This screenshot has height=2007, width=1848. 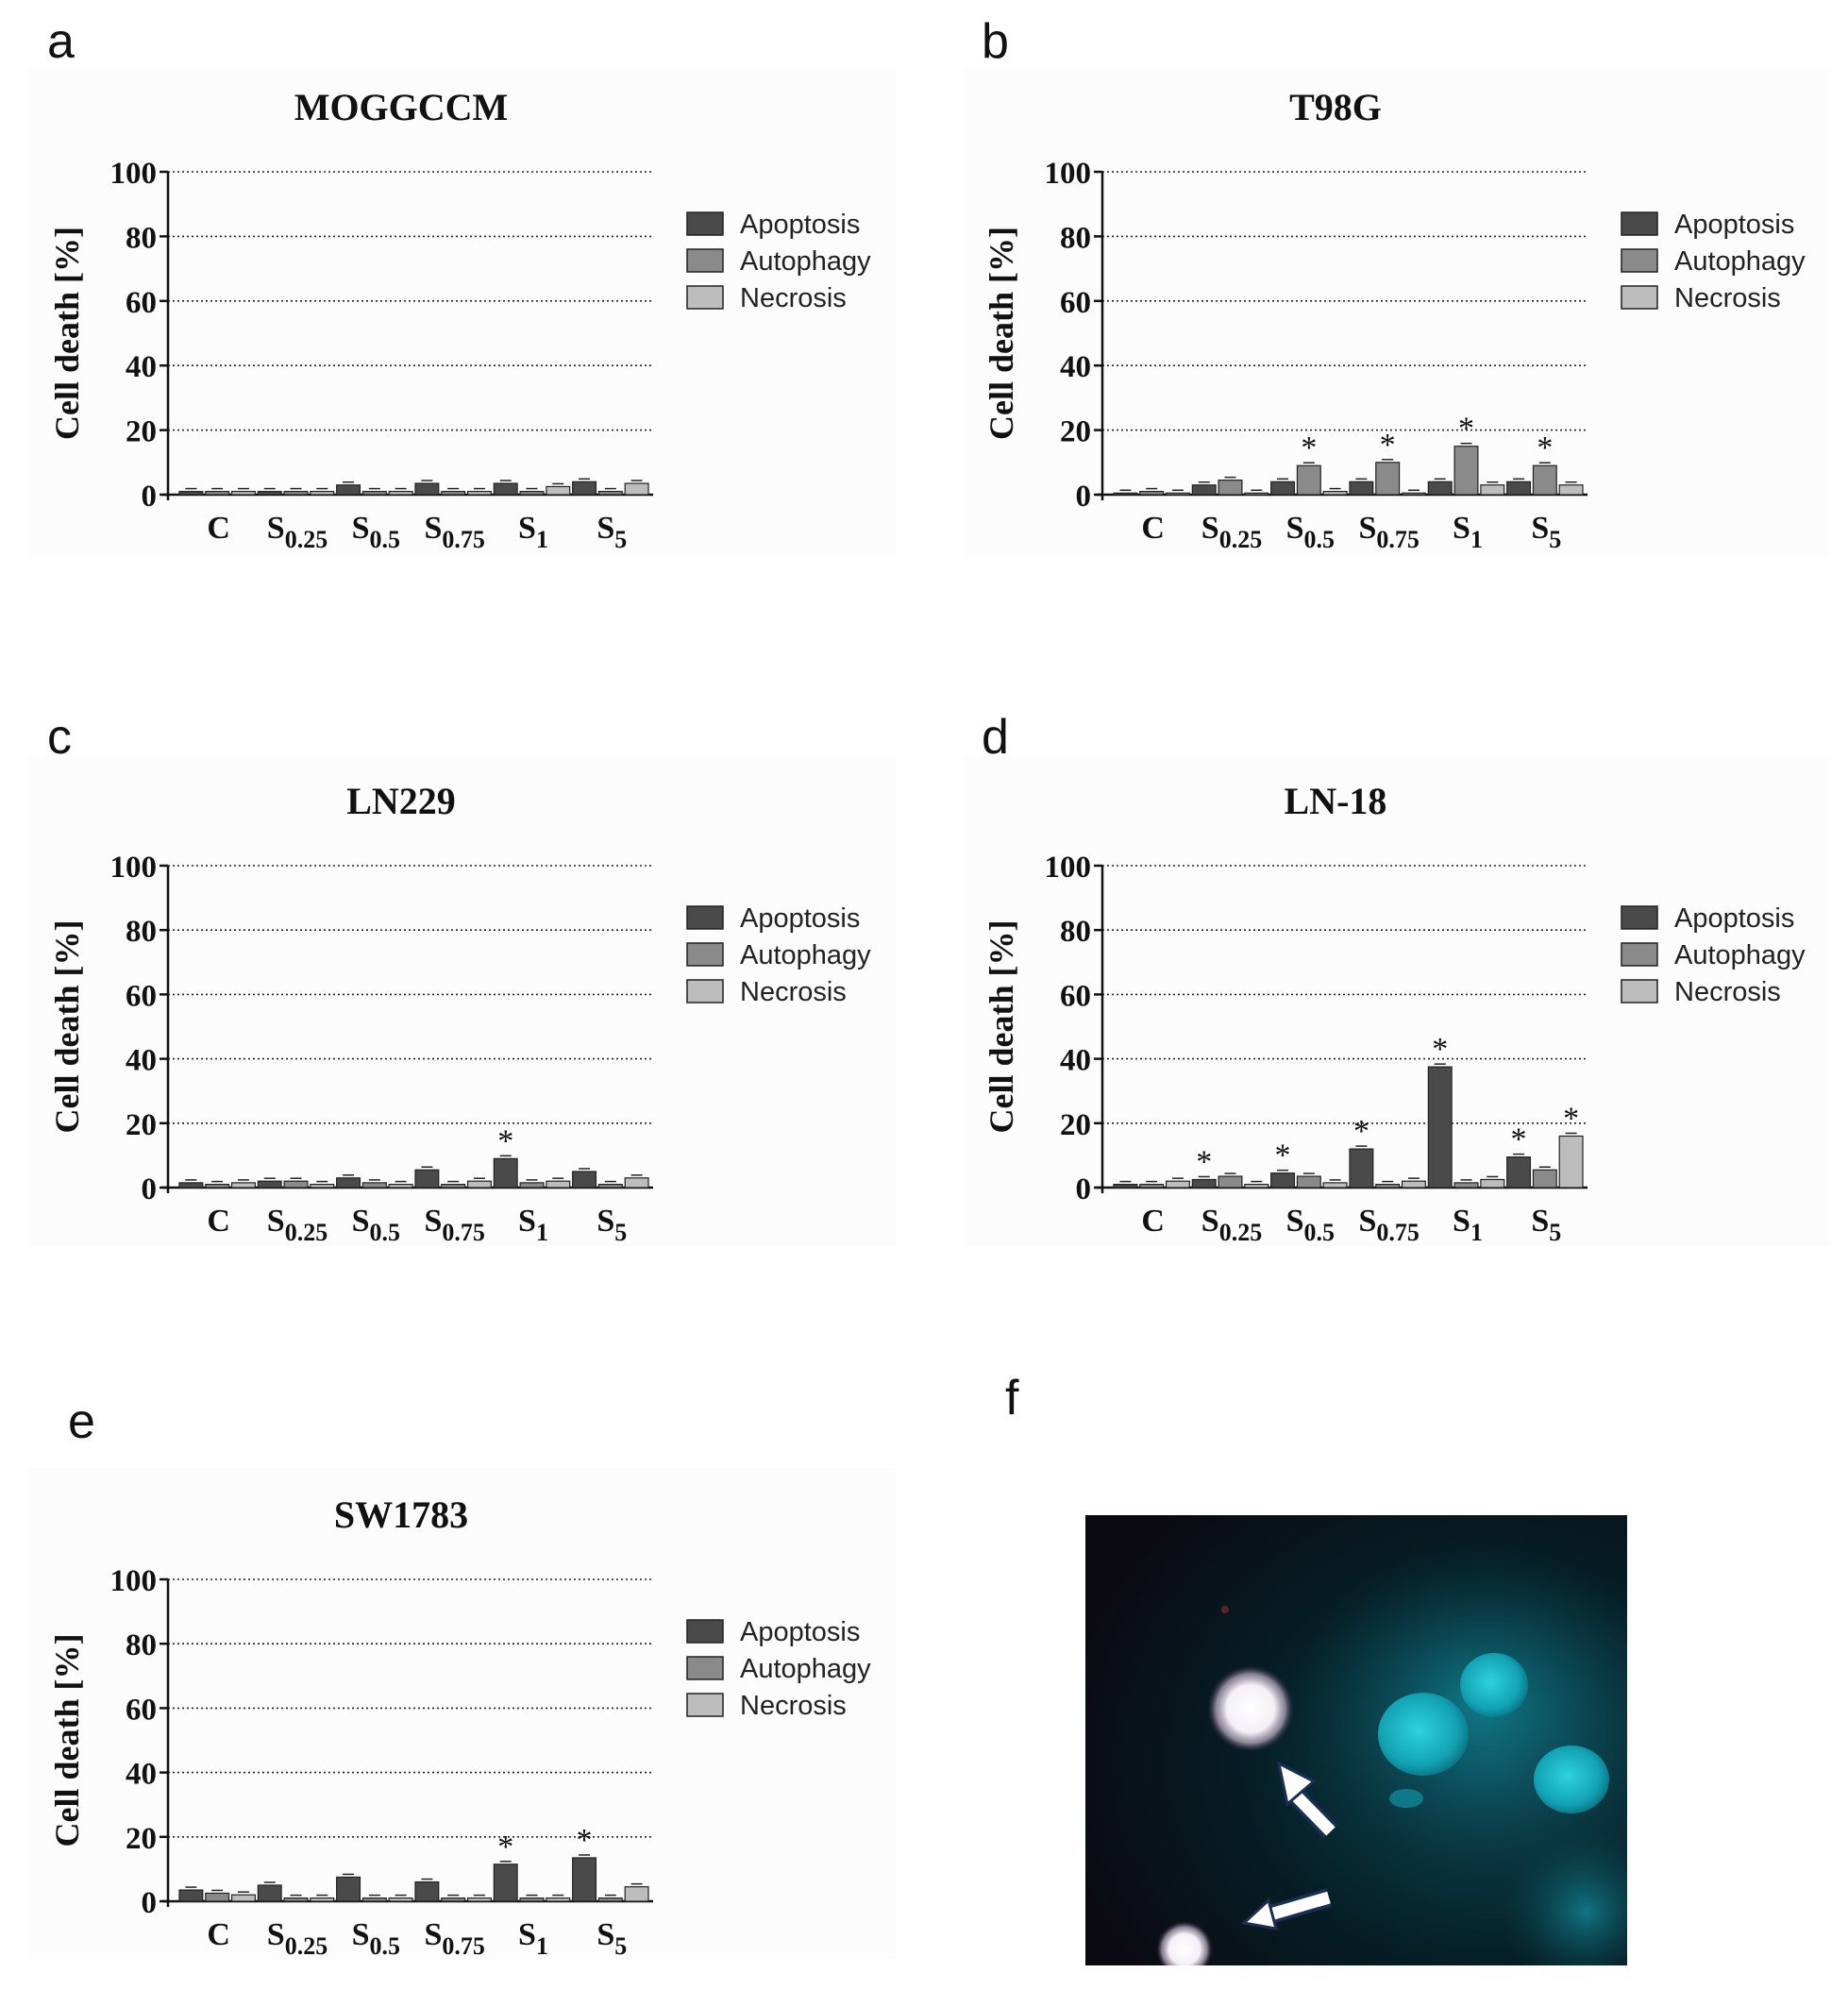 What do you see at coordinates (1307, 1799) in the screenshot?
I see `arrow-upper` at bounding box center [1307, 1799].